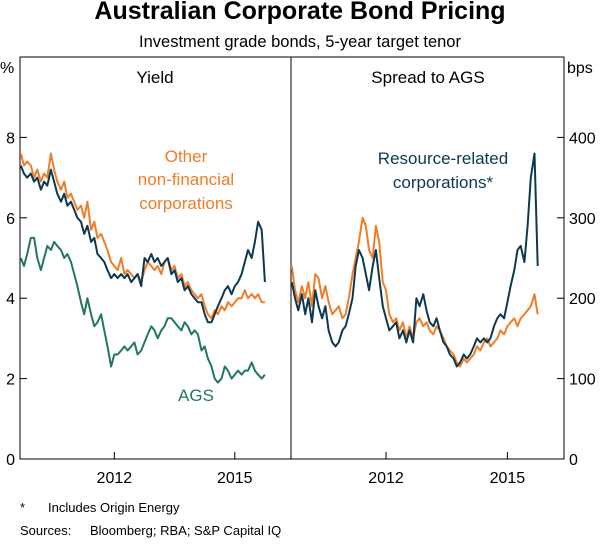 This screenshot has width=600, height=544. Describe the element at coordinates (10, 138) in the screenshot. I see `left-ytick-label-8: 8` at that location.